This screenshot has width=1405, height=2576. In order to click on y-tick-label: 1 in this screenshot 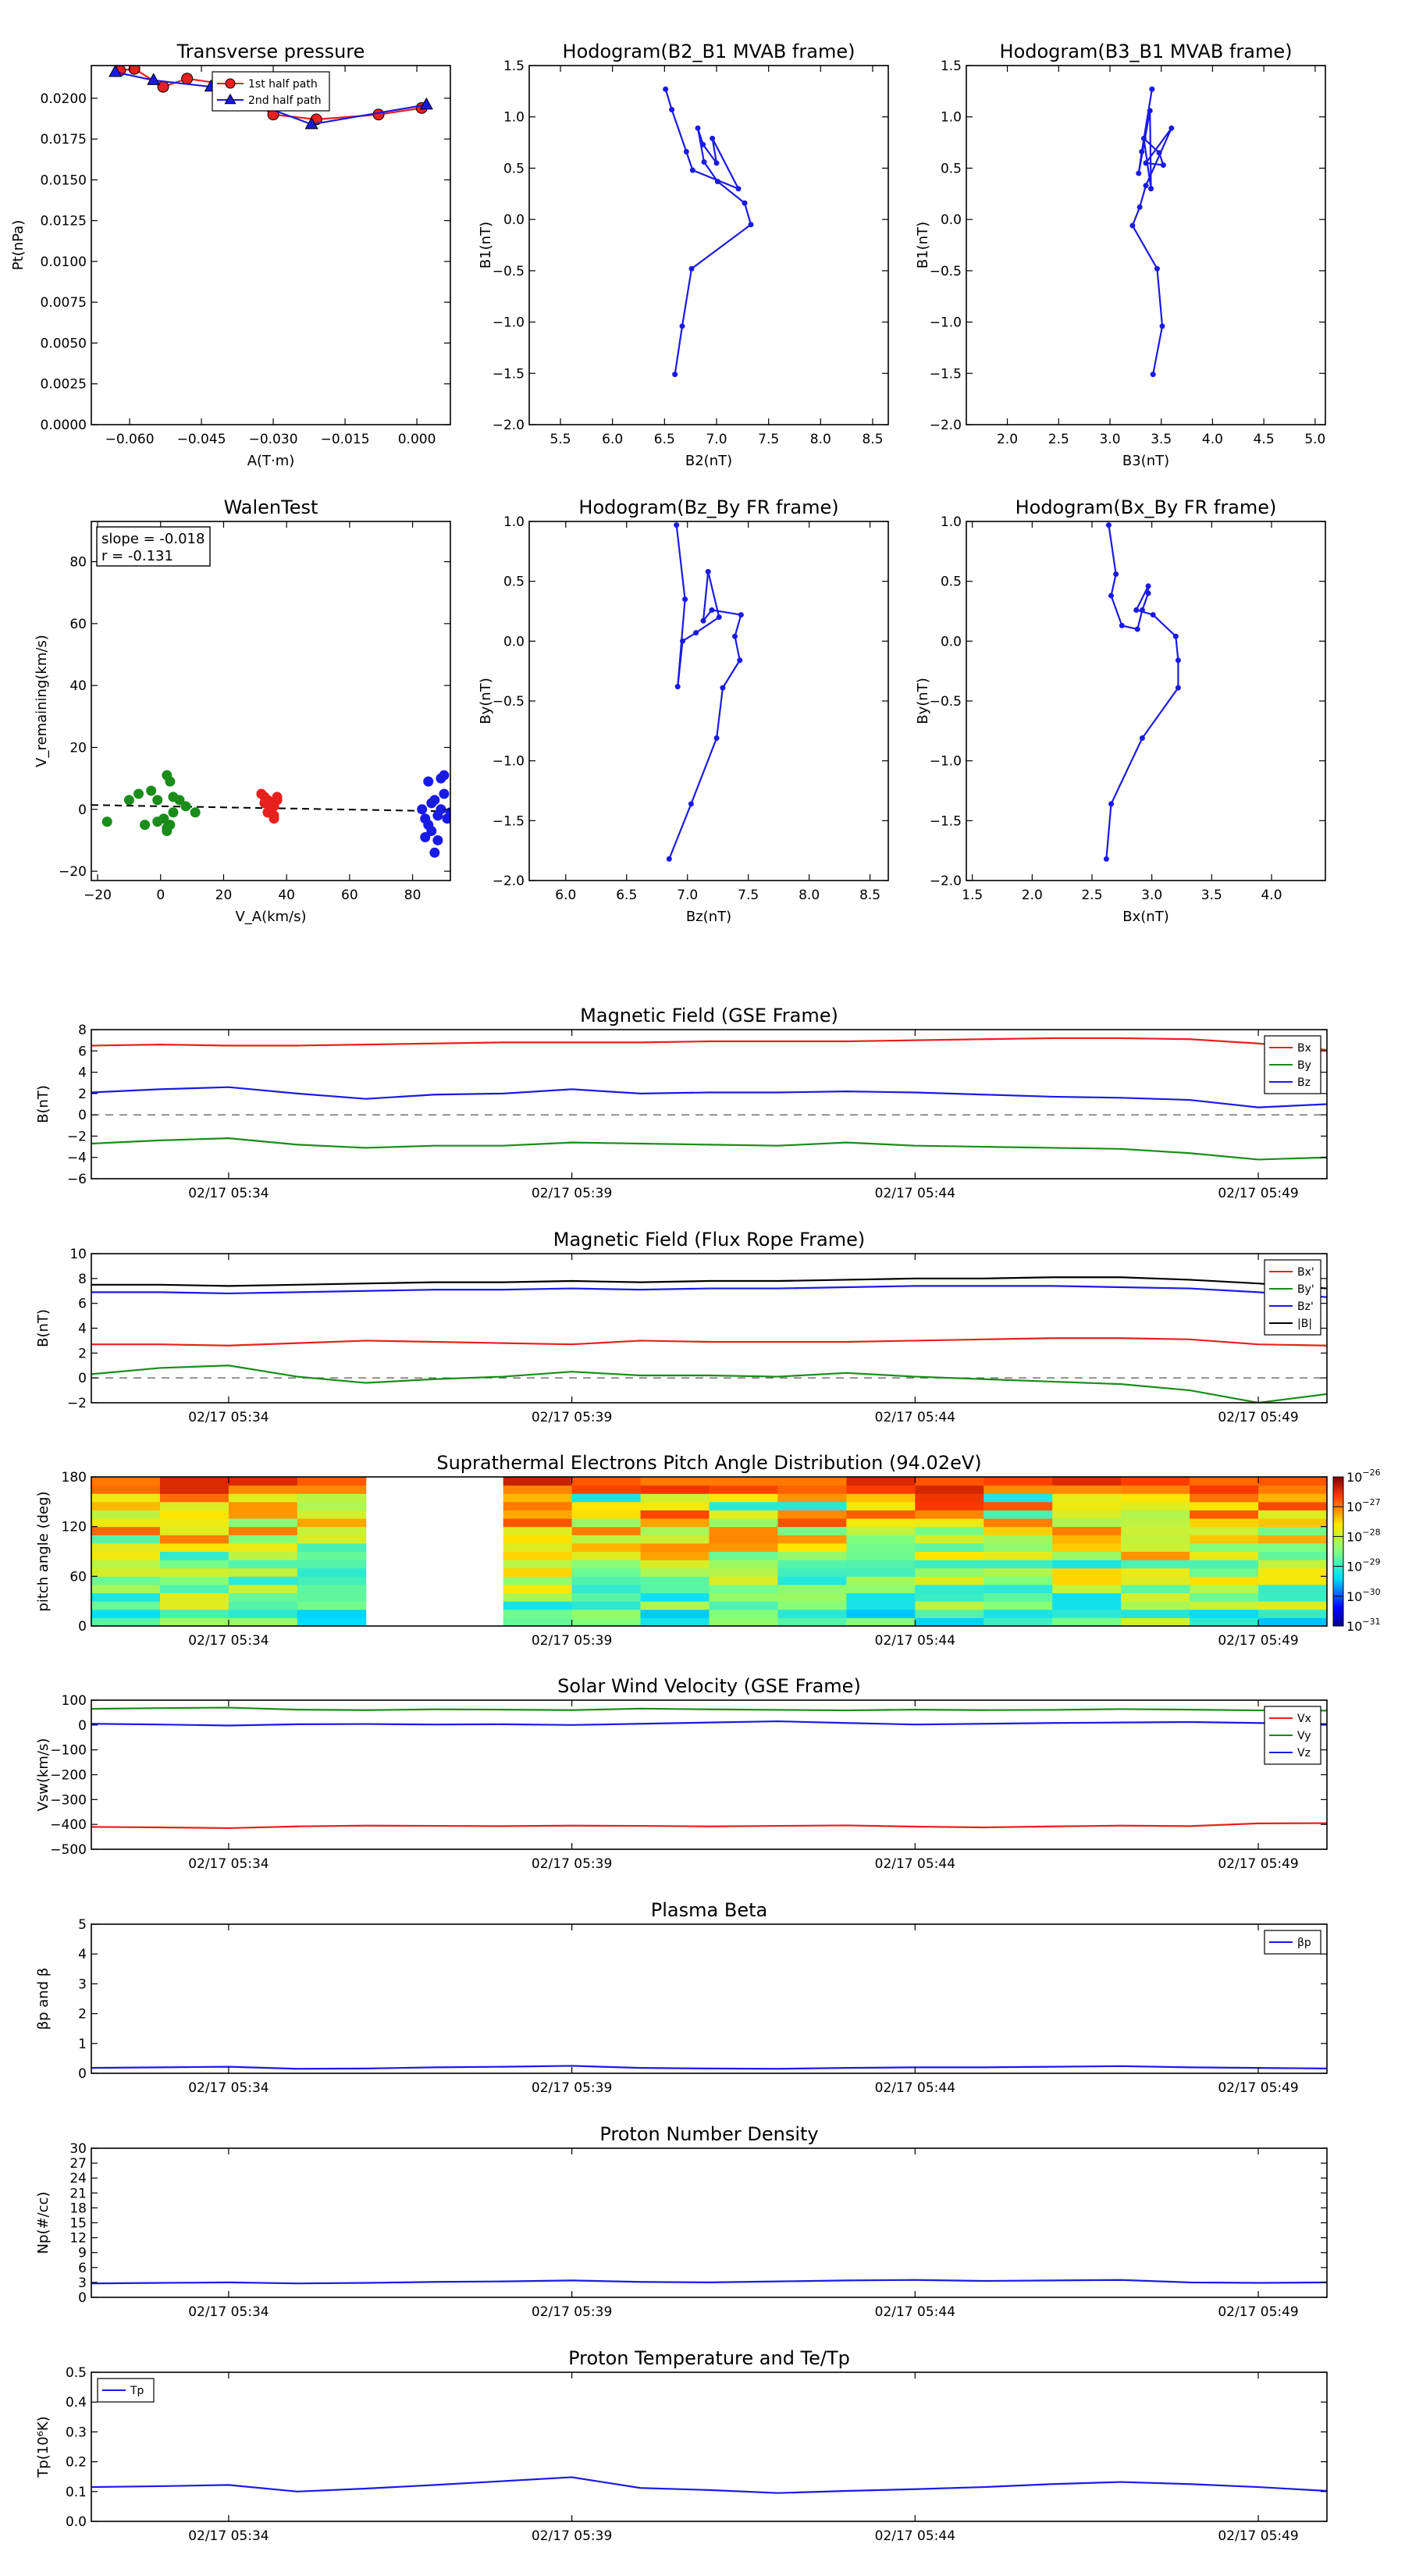, I will do `click(82, 2044)`.